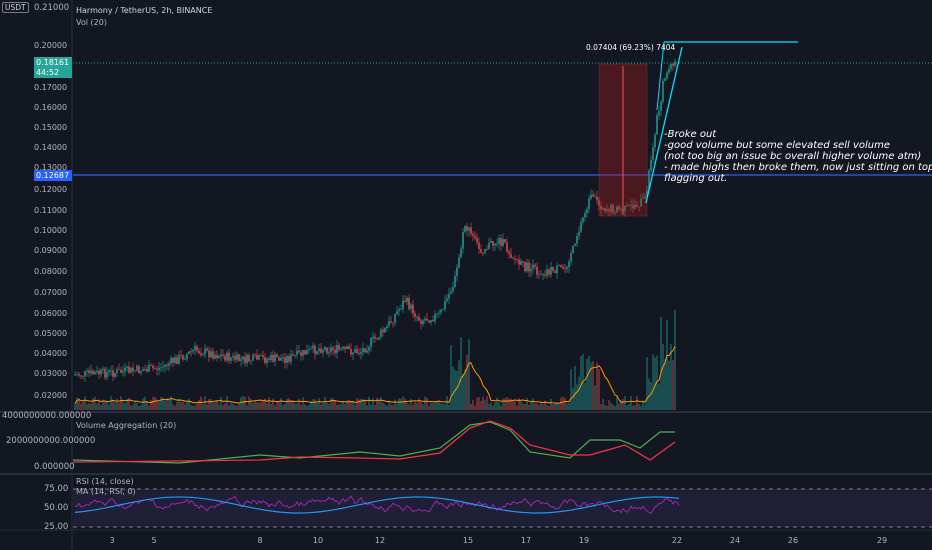 Image resolution: width=932 pixels, height=550 pixels. Describe the element at coordinates (664, 125) in the screenshot. I see `trendline-breakout` at that location.